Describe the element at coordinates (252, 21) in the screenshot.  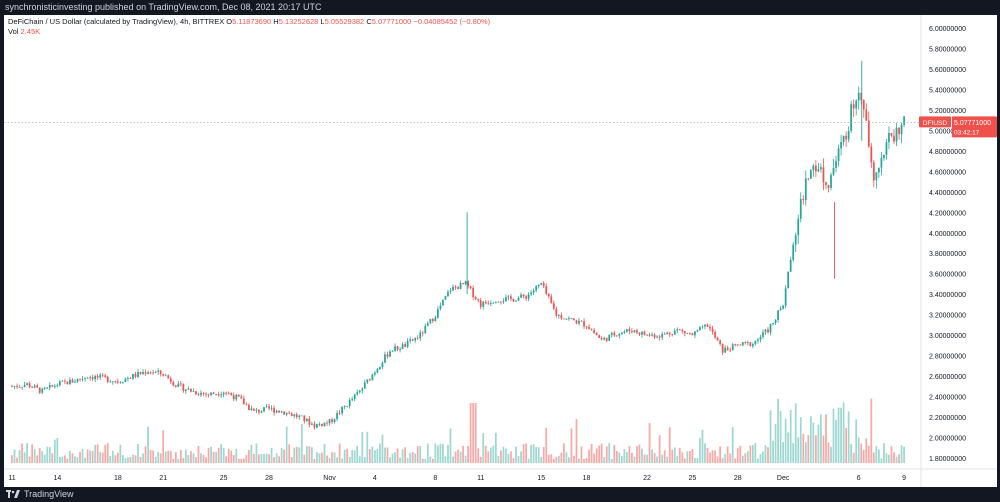
I see `legend-open: 5.11873690` at that location.